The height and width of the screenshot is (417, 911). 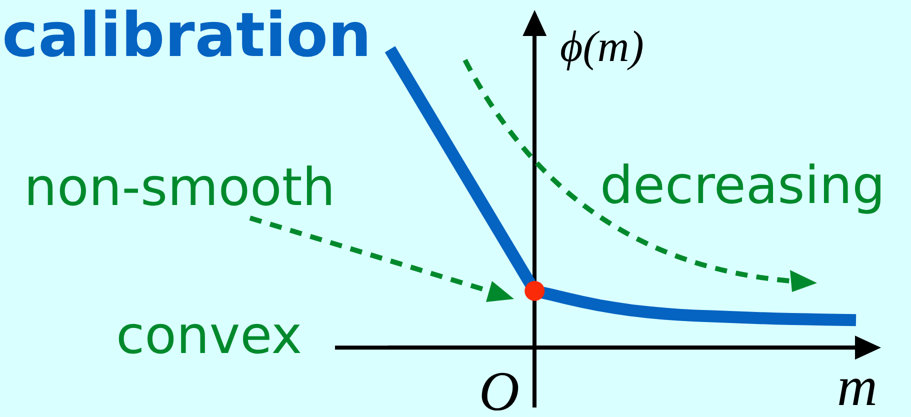 What do you see at coordinates (187, 35) in the screenshot?
I see `chart-title: calibration` at bounding box center [187, 35].